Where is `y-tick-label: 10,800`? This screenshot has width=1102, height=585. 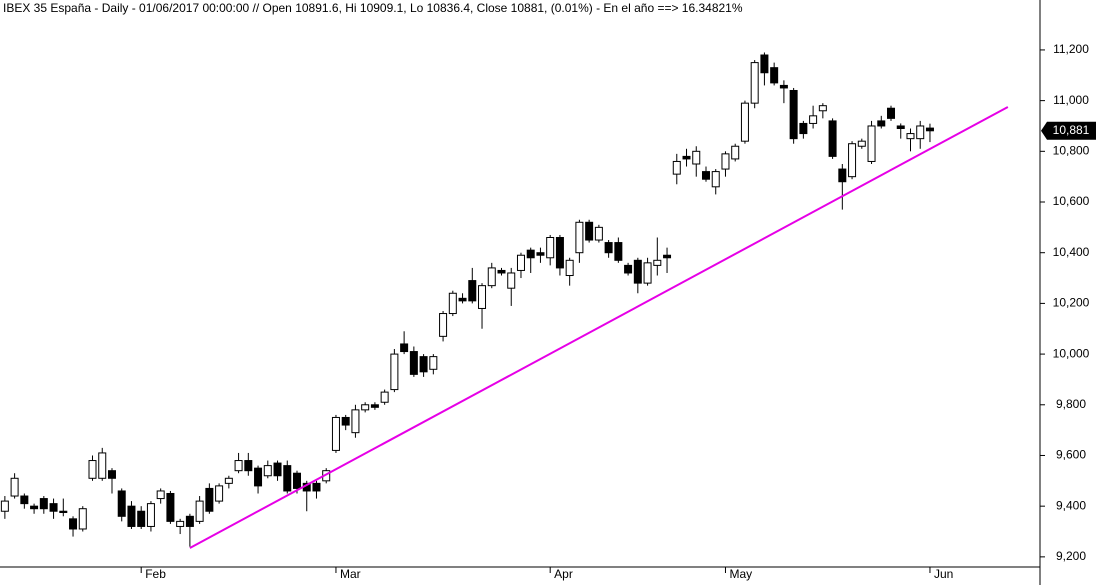
y-tick-label: 10,800 is located at coordinates (1071, 150).